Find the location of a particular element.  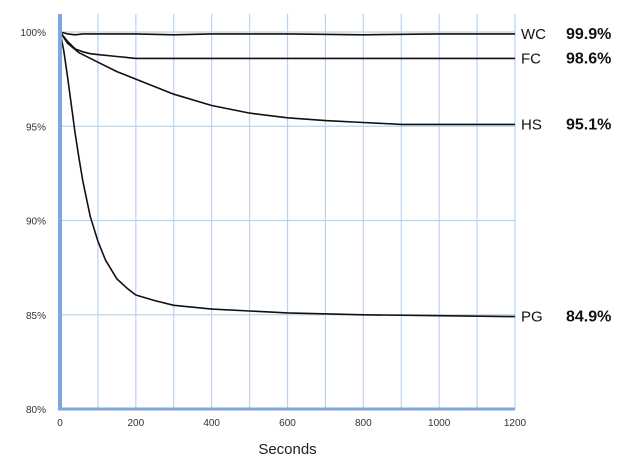

x-tick-label: 1200 is located at coordinates (515, 423).